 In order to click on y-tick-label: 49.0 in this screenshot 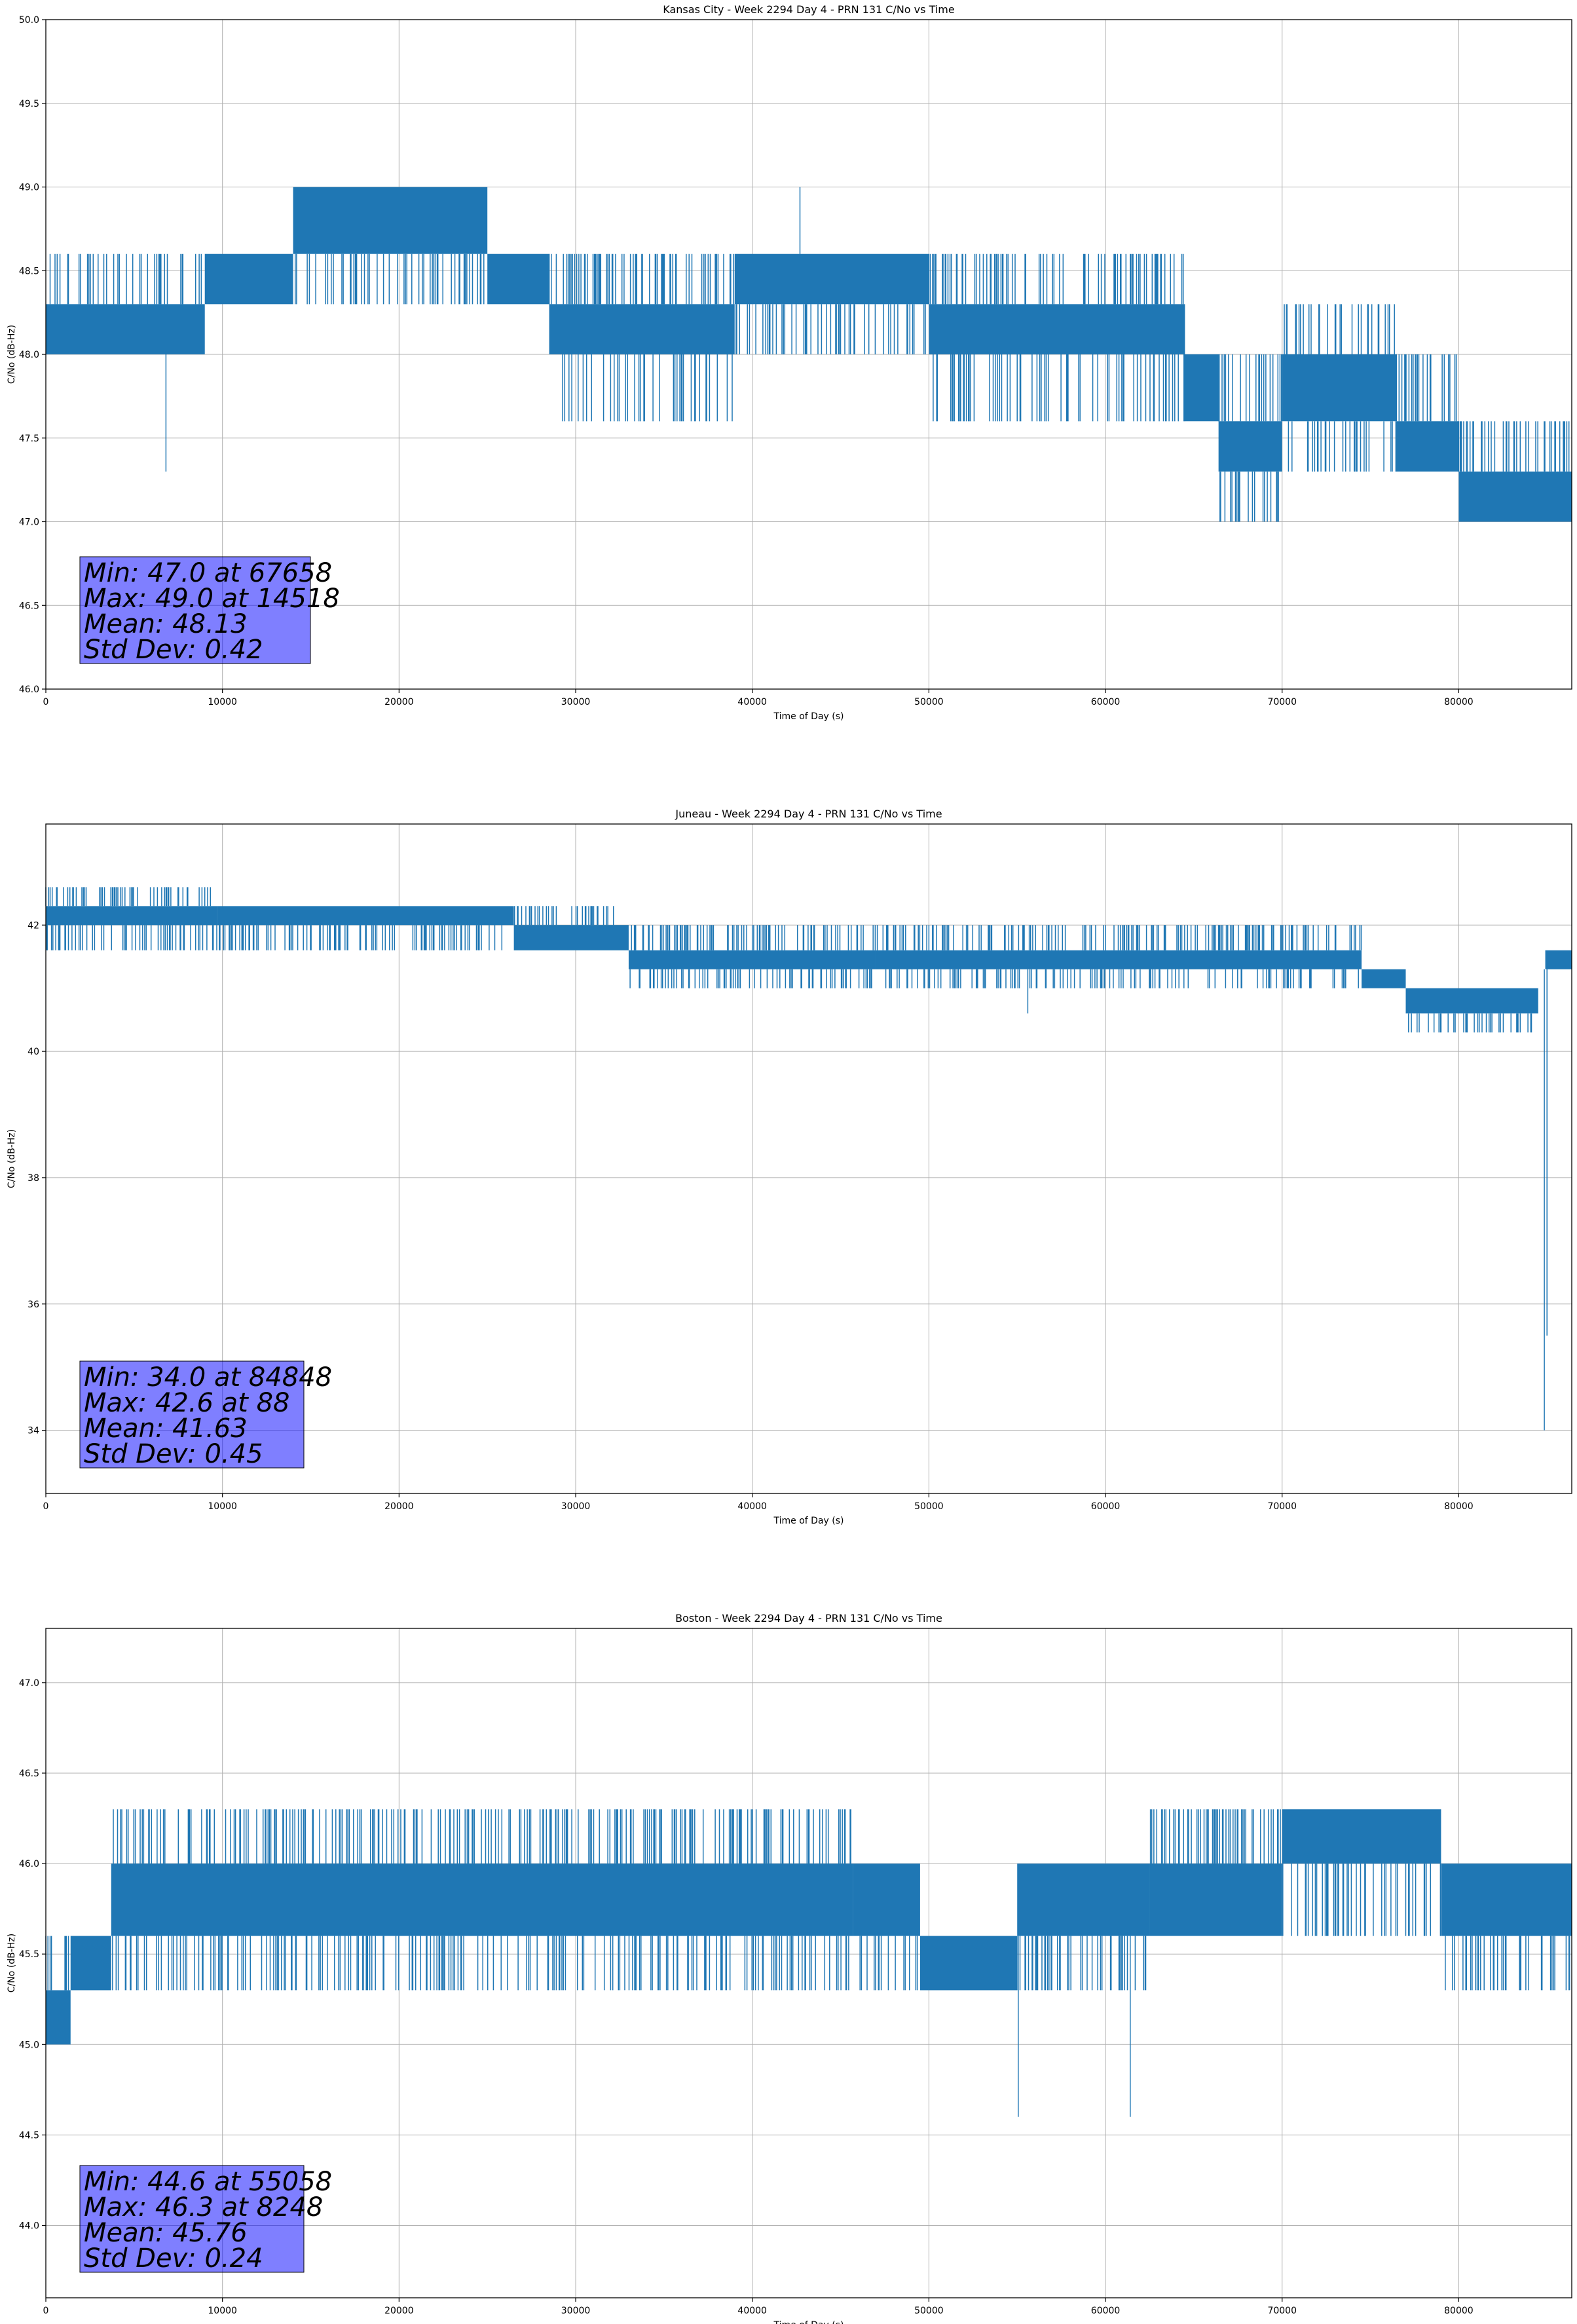, I will do `click(29, 188)`.